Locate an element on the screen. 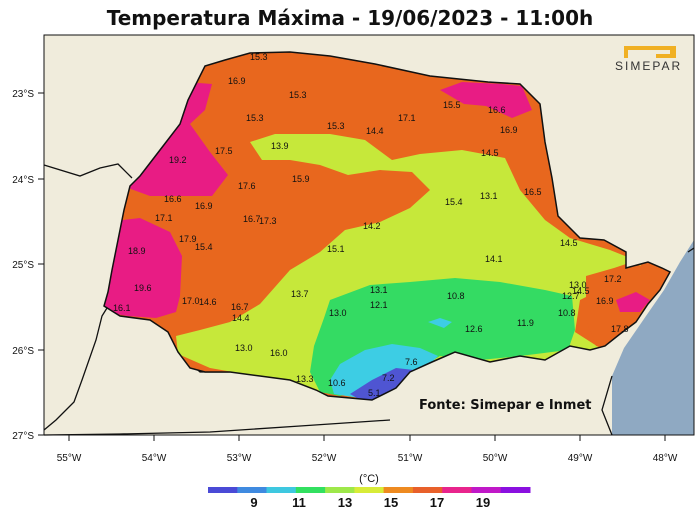 Image resolution: width=700 pixels, height=516 pixels. station-label: 15.5 is located at coordinates (452, 105).